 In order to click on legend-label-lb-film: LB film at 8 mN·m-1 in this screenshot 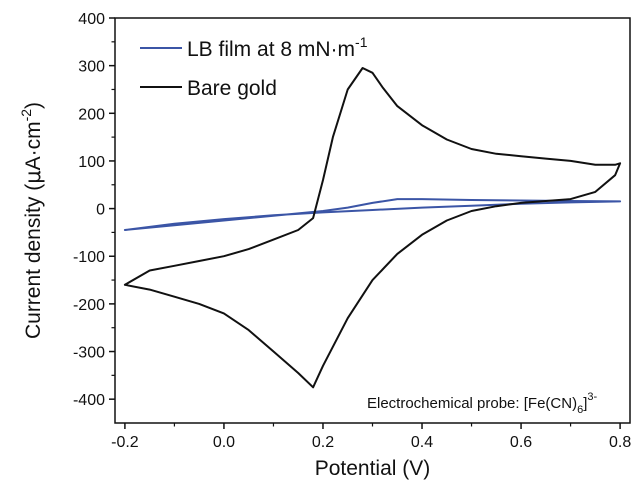, I will do `click(277, 47)`.